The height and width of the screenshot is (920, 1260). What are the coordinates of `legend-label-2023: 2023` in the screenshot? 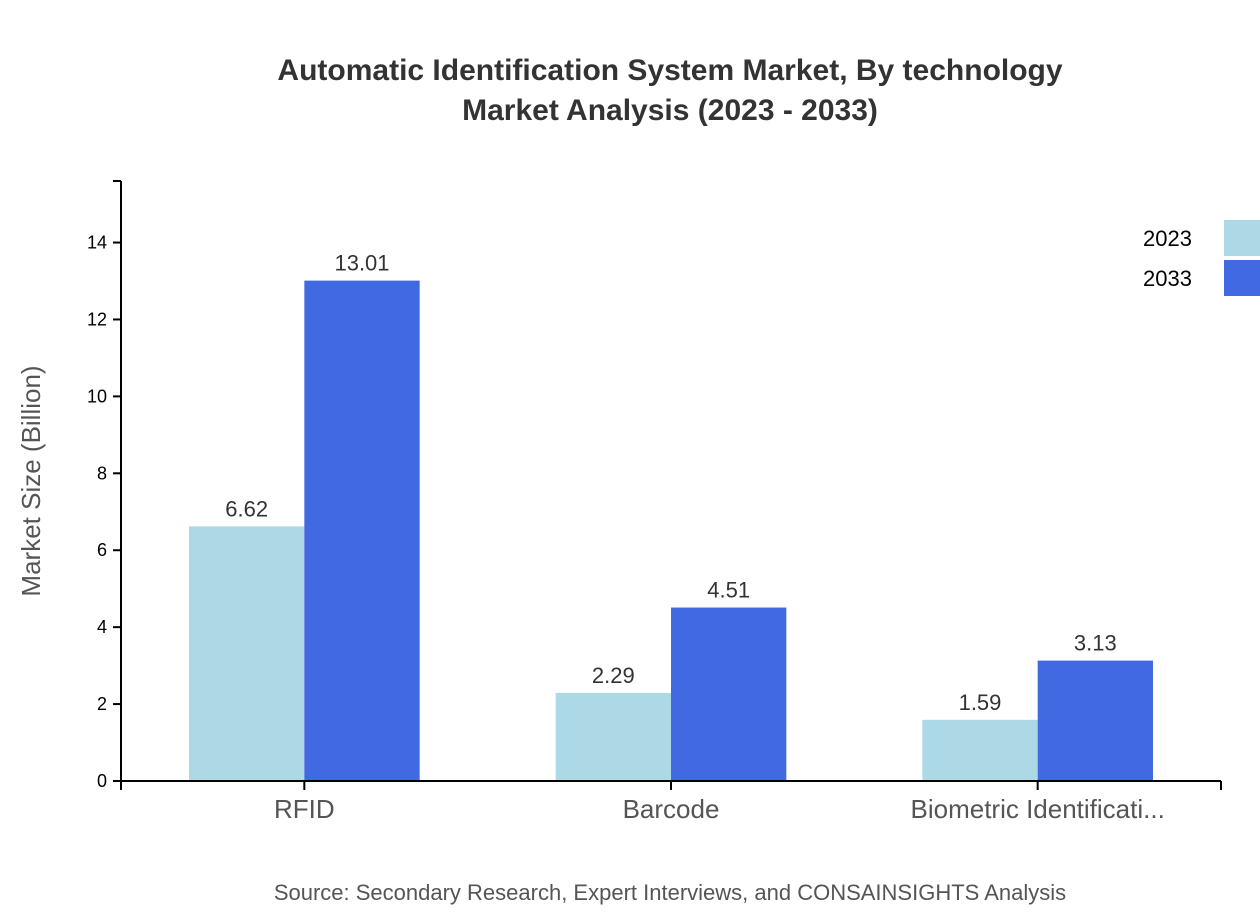 It's located at (1167, 238).